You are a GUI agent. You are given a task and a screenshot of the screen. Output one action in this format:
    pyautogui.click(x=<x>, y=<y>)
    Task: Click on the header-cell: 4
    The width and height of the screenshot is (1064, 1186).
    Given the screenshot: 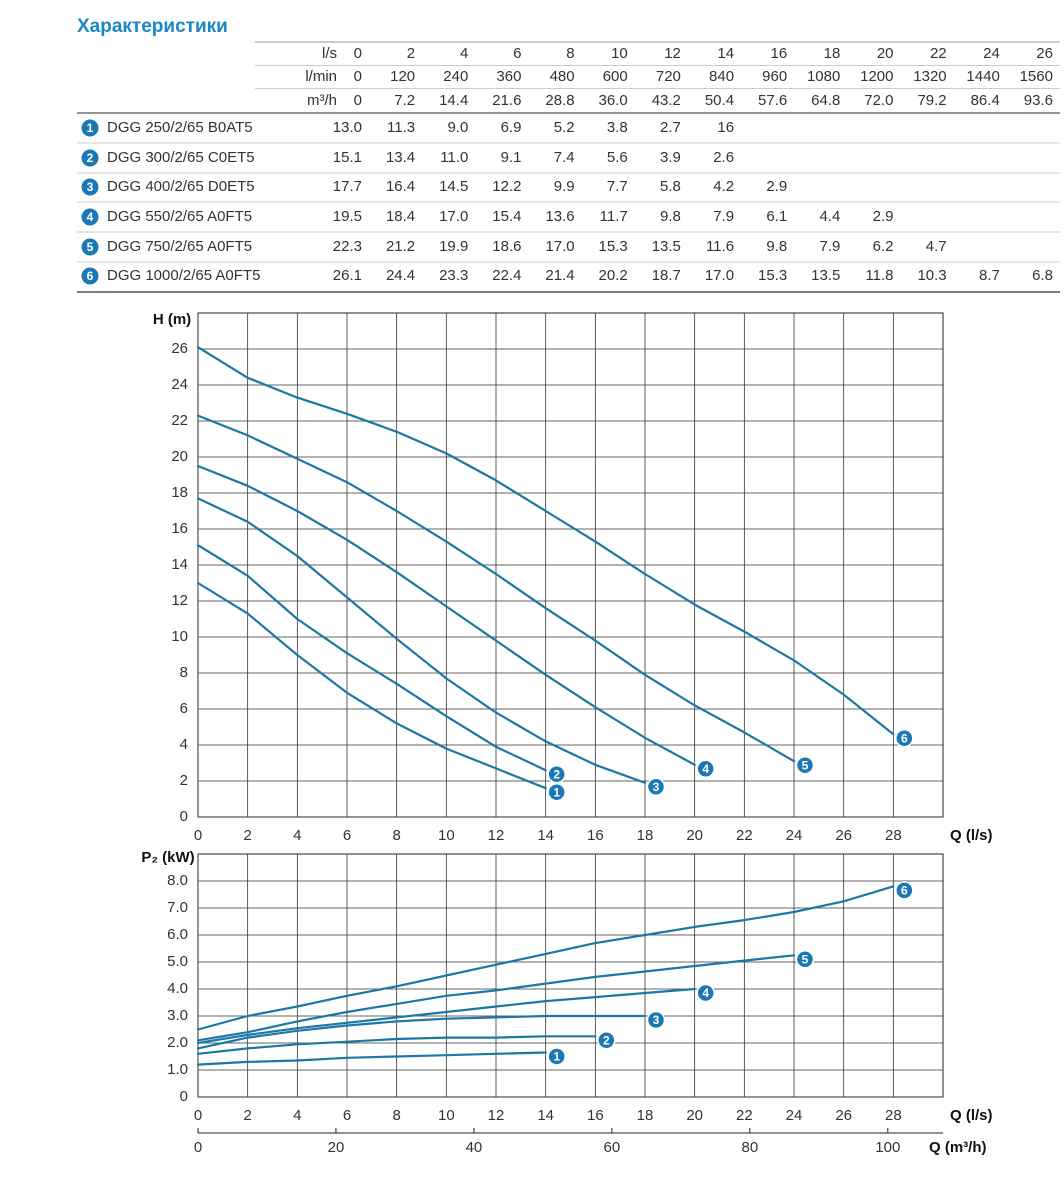 What is the action you would take?
    pyautogui.click(x=464, y=53)
    